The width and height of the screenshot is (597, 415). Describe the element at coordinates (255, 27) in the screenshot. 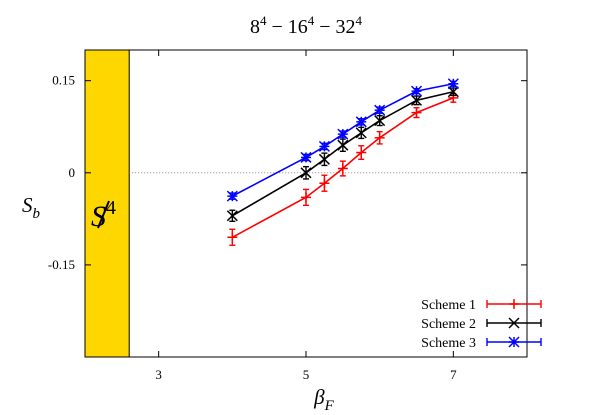

I see `title-base-1: 8` at that location.